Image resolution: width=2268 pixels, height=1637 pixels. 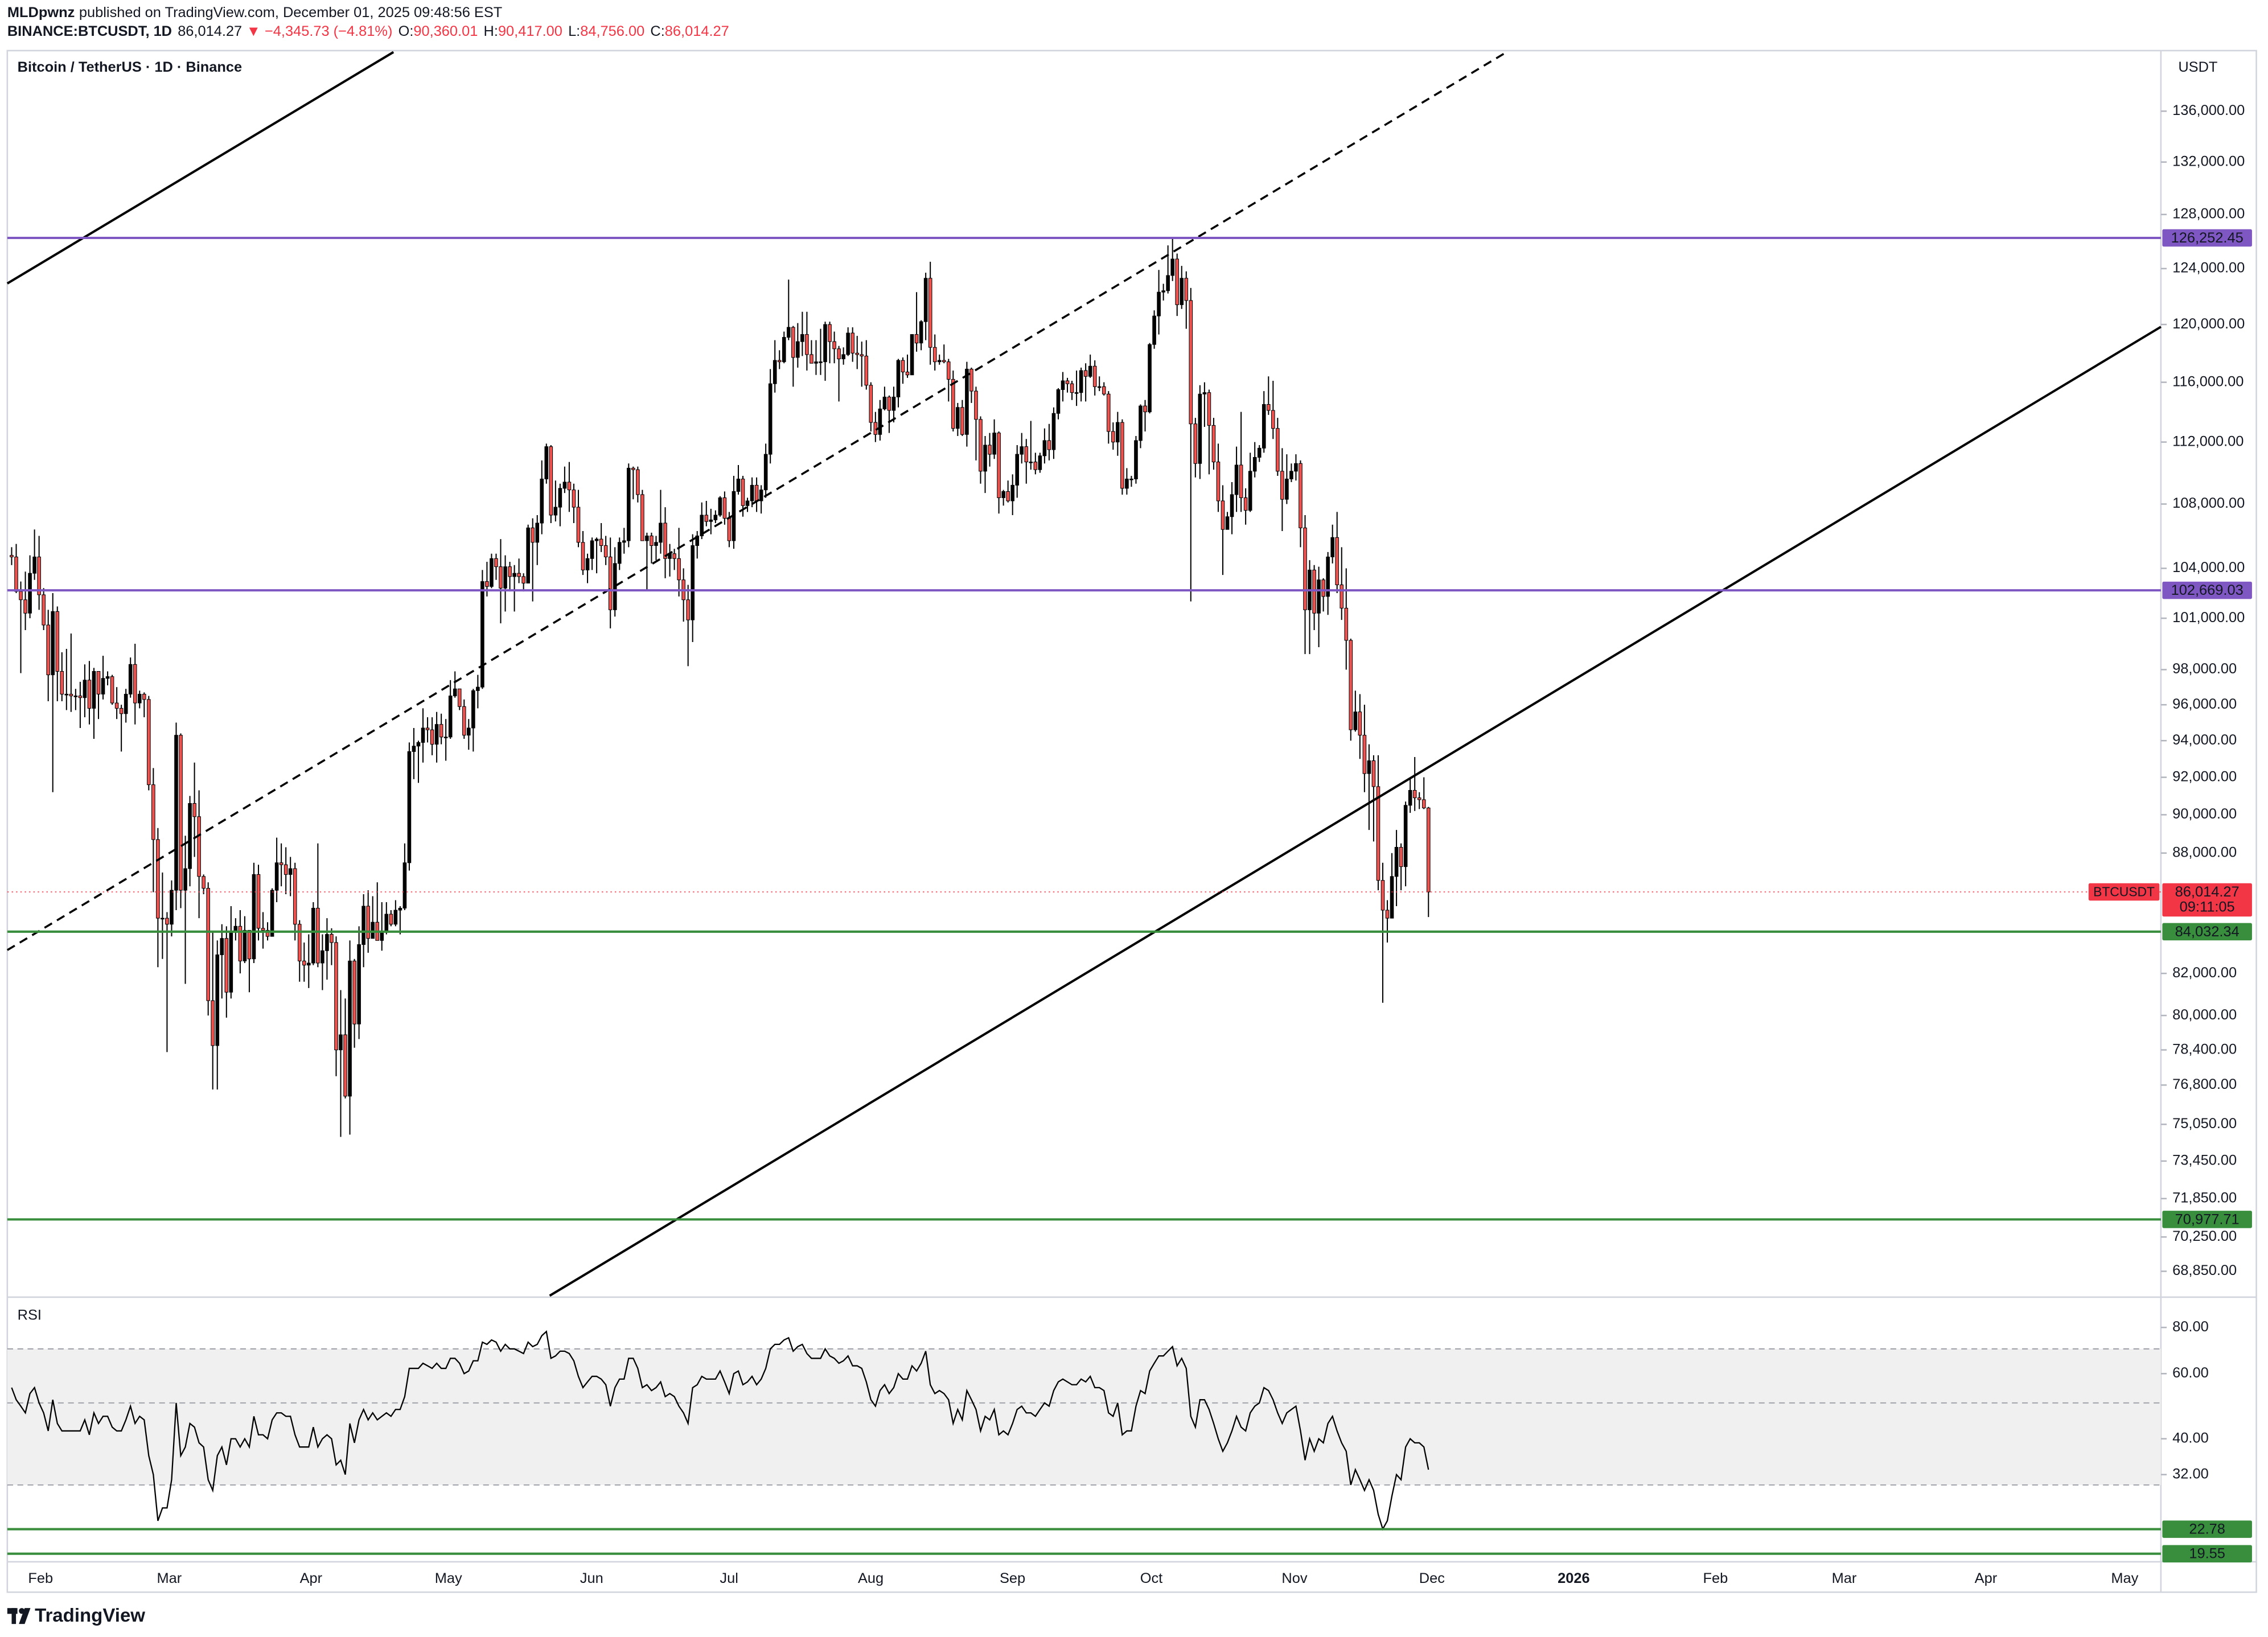 I want to click on trendline, so click(x=200, y=168).